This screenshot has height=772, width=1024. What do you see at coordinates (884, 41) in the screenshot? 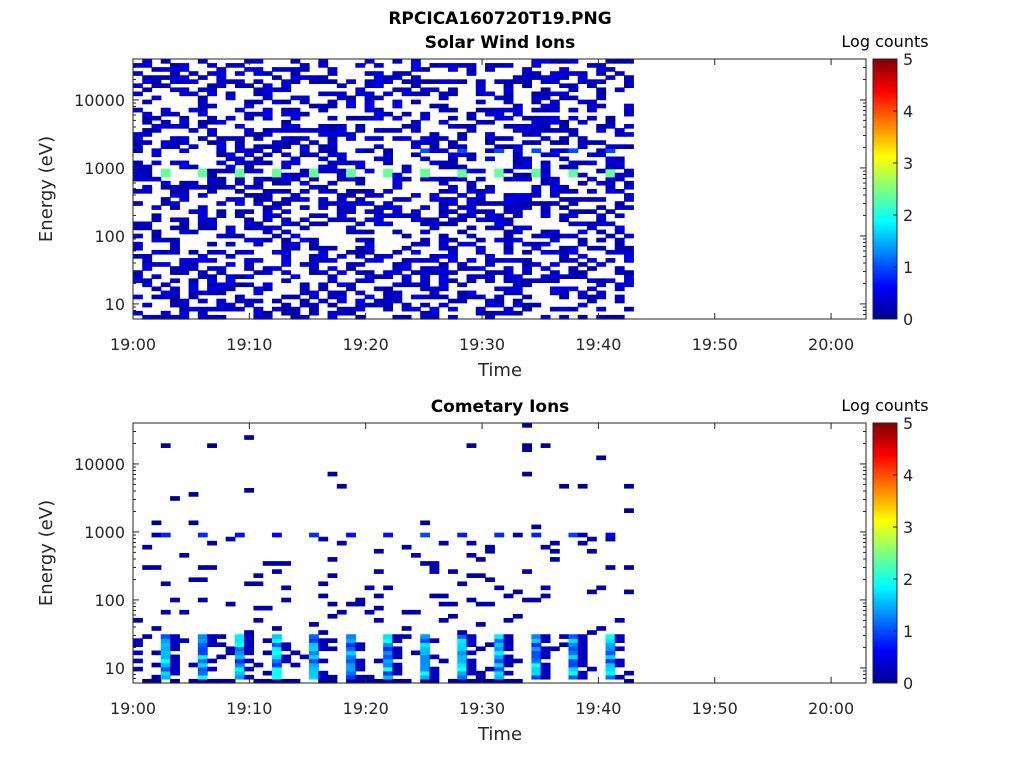
I see `panel1-colorbar-label: Log counts` at bounding box center [884, 41].